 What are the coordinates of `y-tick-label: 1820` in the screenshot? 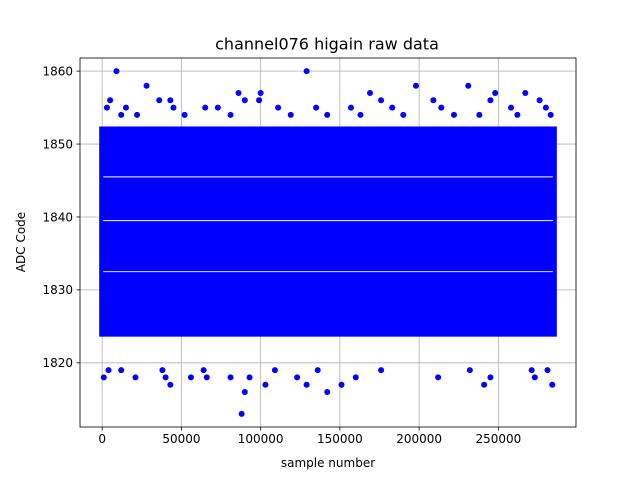 It's located at (57, 363).